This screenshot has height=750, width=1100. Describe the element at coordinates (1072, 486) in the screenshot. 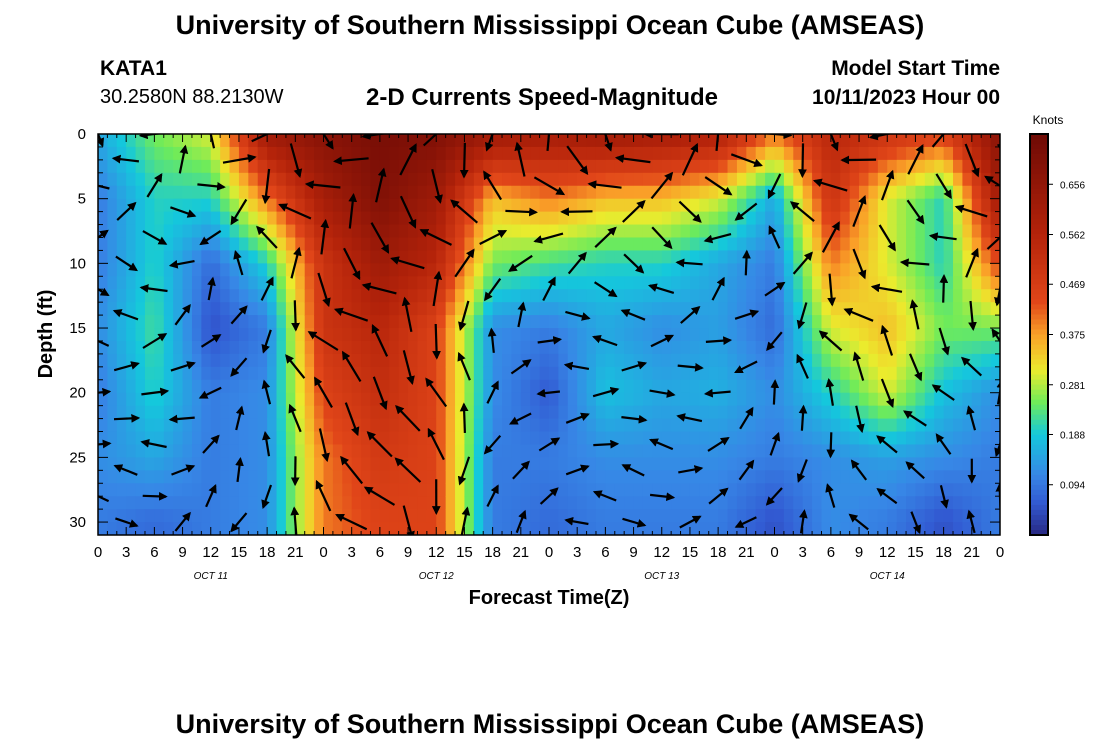

I see `colorbar-tick-label: 0.094` at that location.